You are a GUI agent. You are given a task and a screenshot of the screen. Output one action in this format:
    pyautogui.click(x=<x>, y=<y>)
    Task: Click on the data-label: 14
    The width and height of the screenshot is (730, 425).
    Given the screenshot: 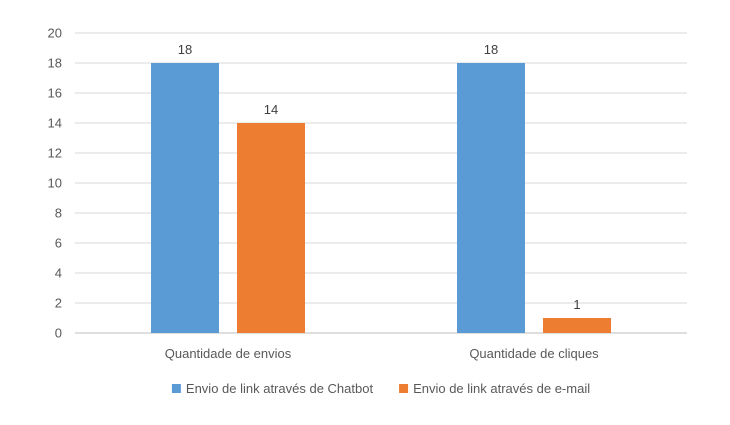 What is the action you would take?
    pyautogui.click(x=271, y=109)
    